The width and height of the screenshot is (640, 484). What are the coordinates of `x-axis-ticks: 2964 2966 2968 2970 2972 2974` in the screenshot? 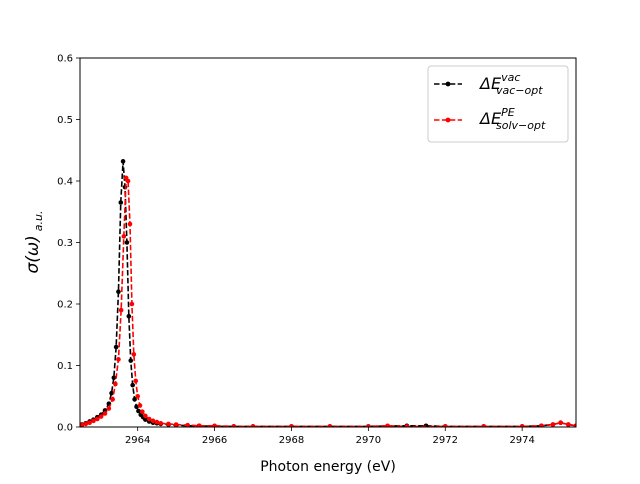 It's located at (330, 436).